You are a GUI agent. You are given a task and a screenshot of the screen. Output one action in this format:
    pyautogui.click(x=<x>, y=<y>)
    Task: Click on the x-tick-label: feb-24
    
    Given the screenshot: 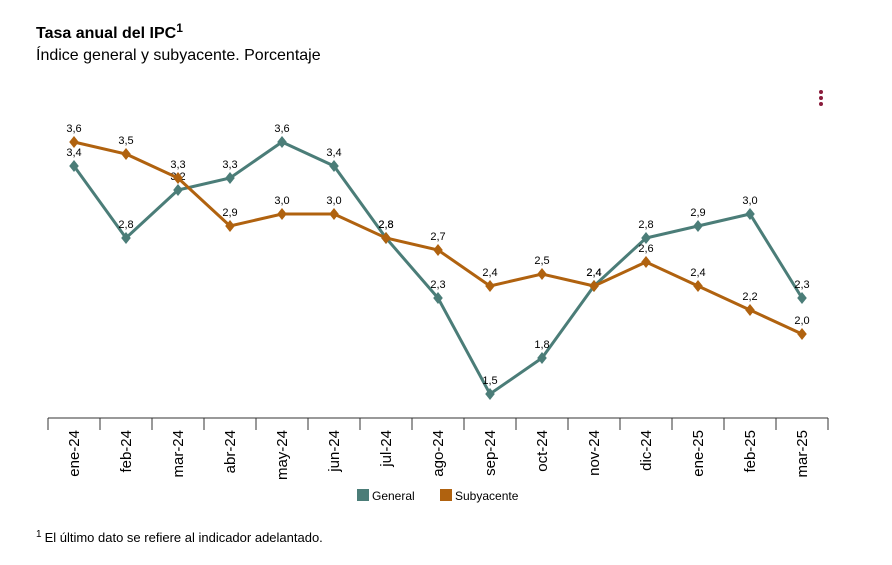 What is the action you would take?
    pyautogui.click(x=126, y=451)
    